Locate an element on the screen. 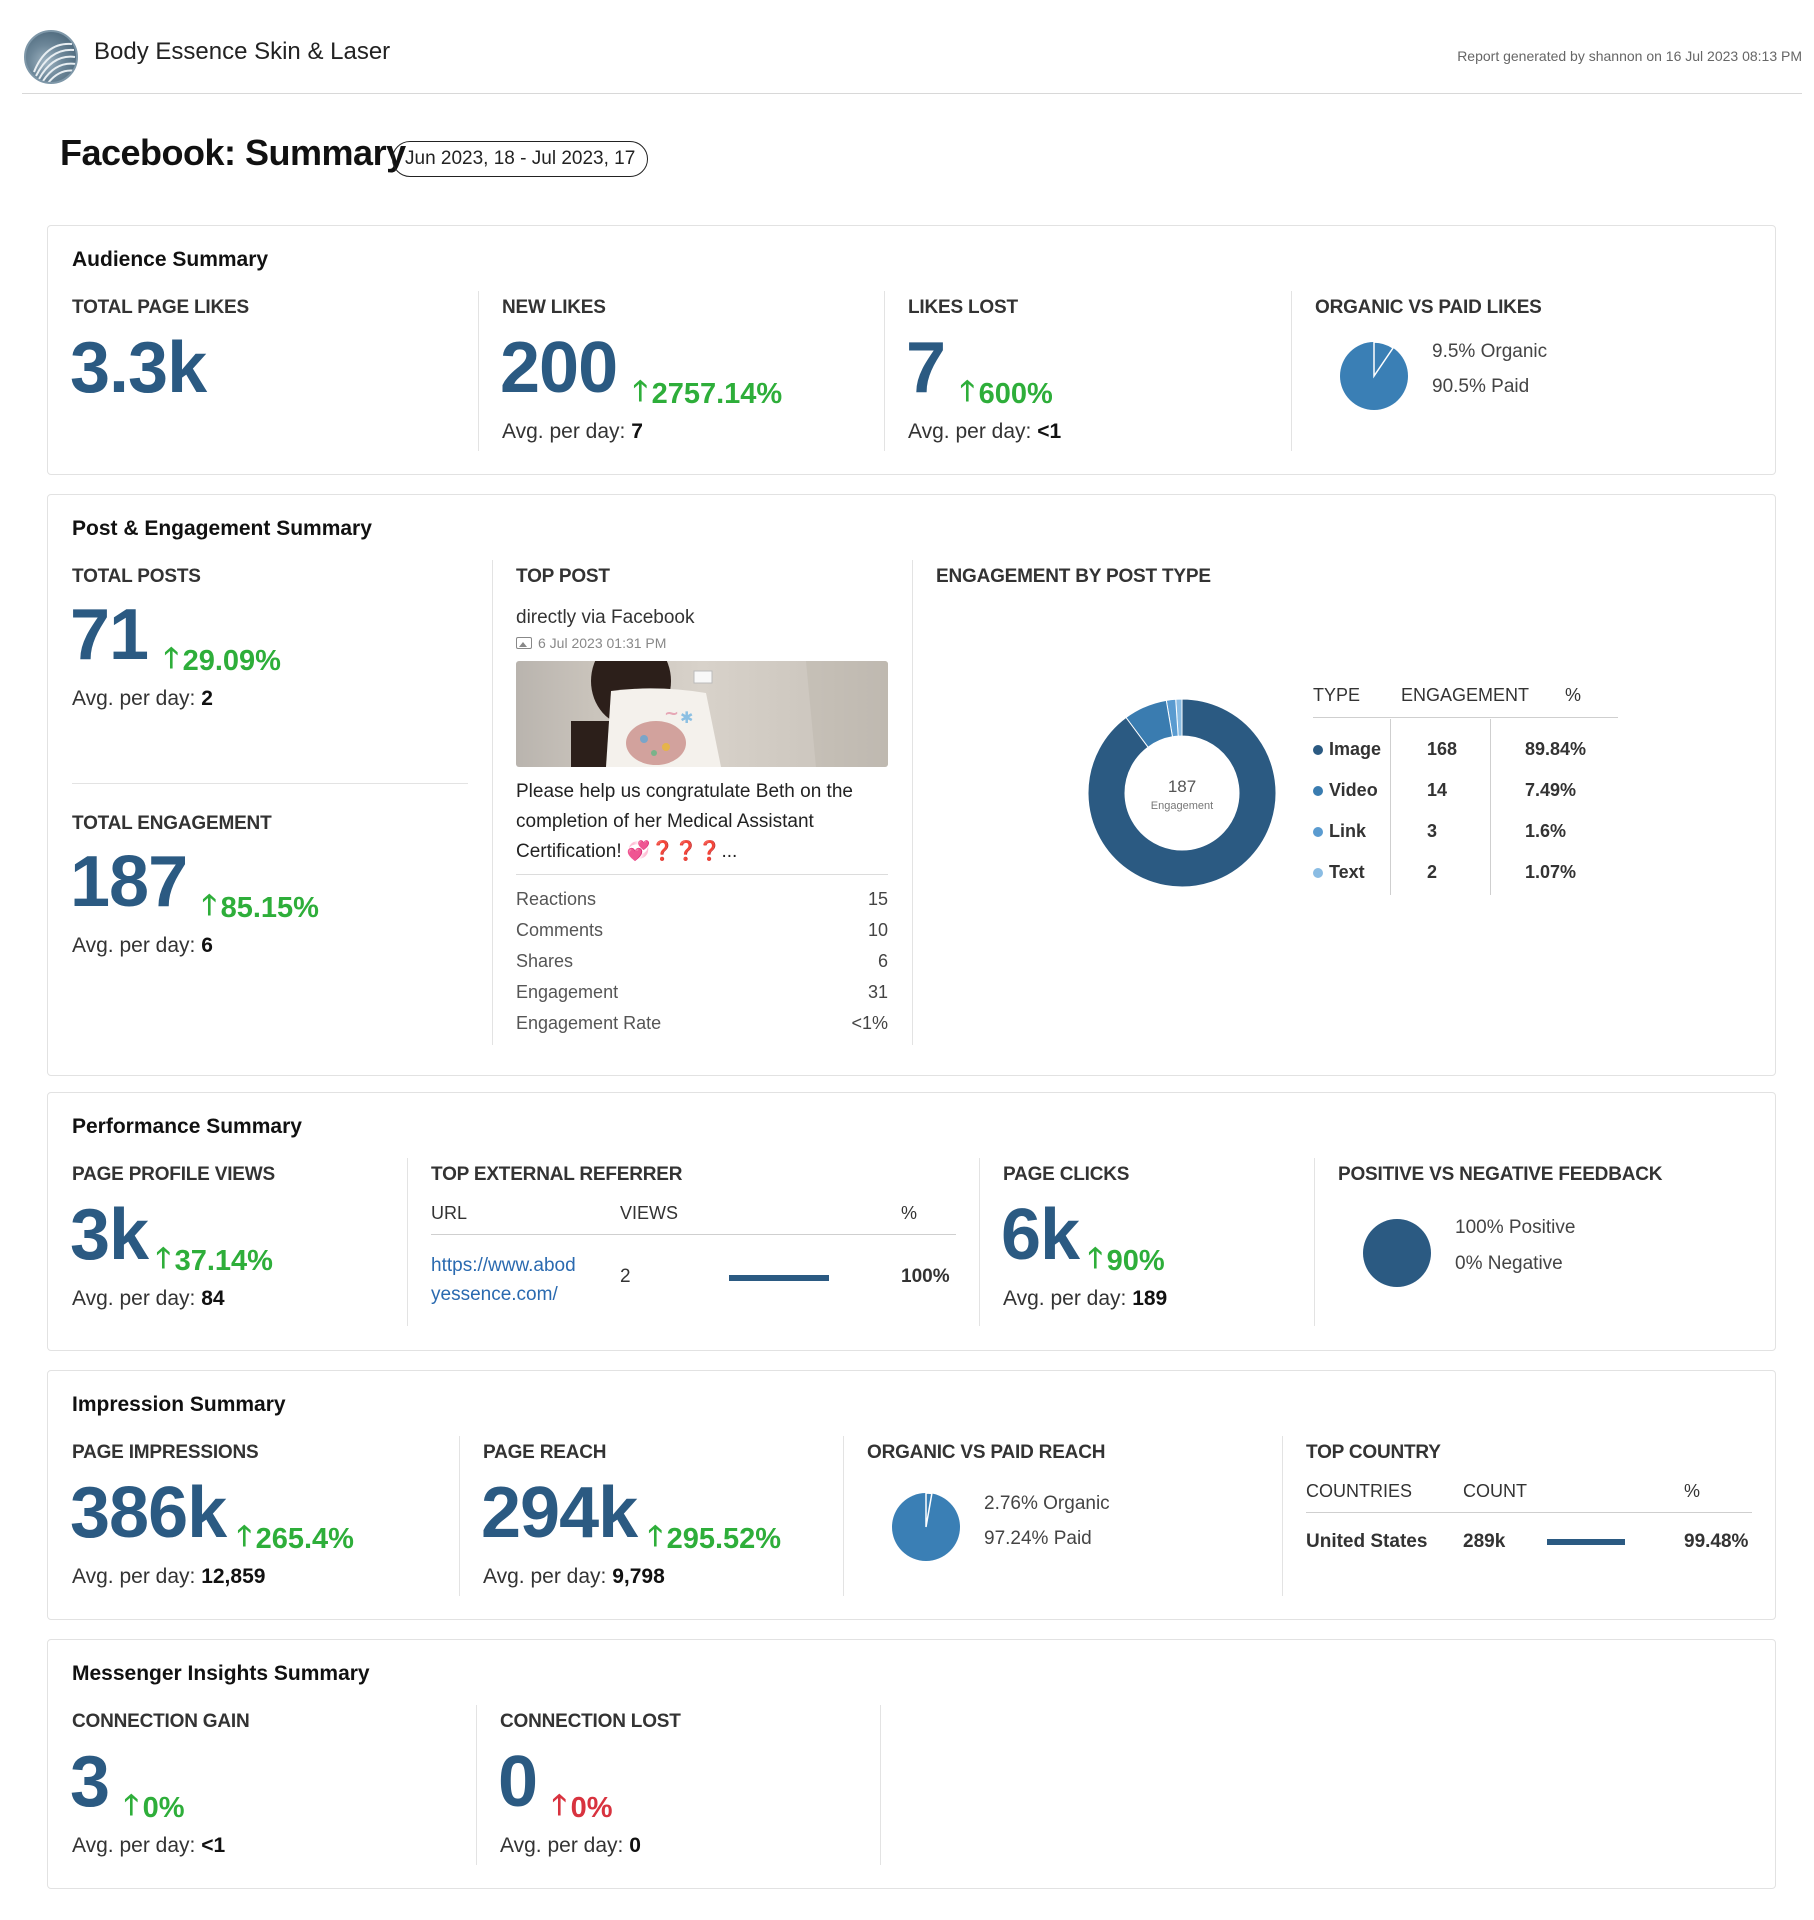 The width and height of the screenshot is (1814, 1920). engagement-table-header-pct: % is located at coordinates (1573, 695).